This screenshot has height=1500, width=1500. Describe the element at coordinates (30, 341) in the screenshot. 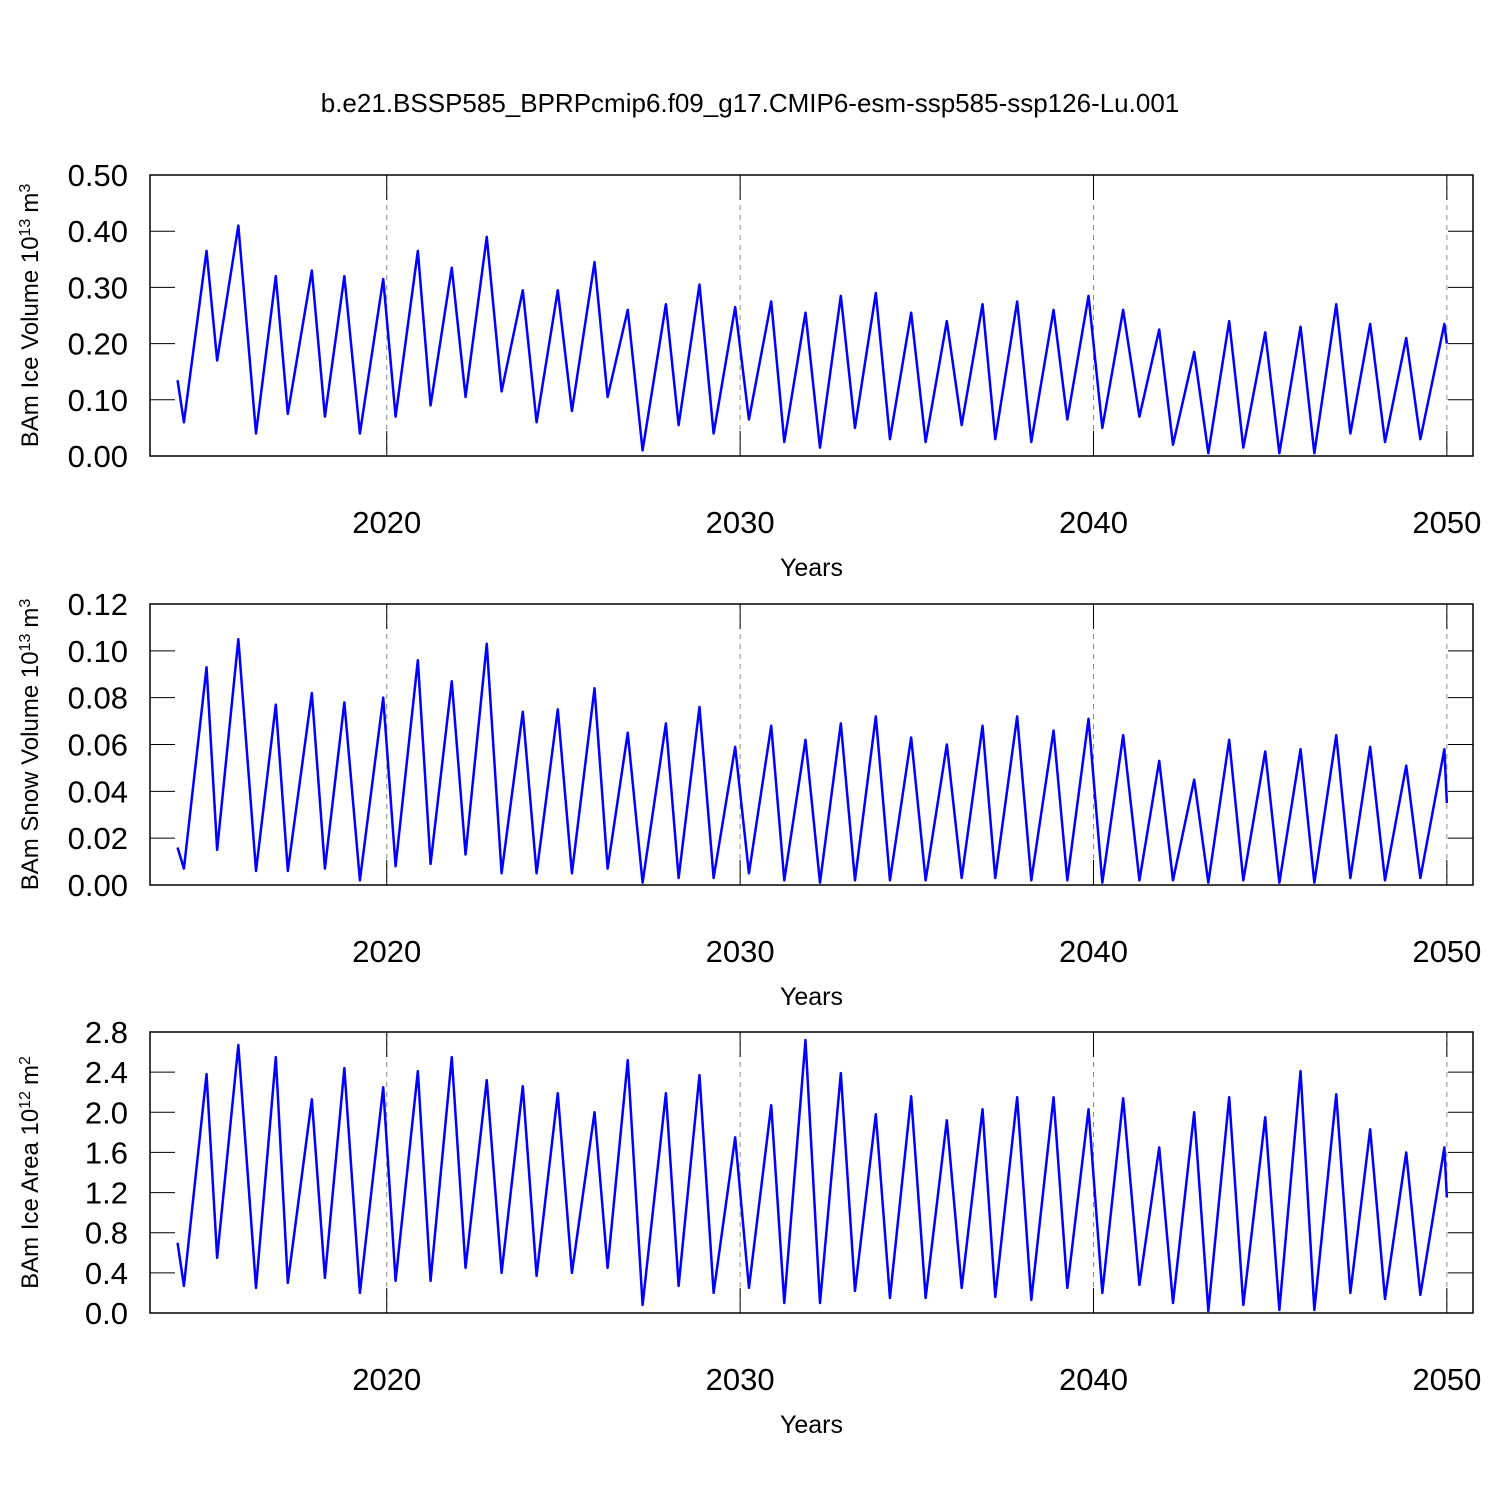

I see `y-label-part: BAm Ice Volume 10` at that location.